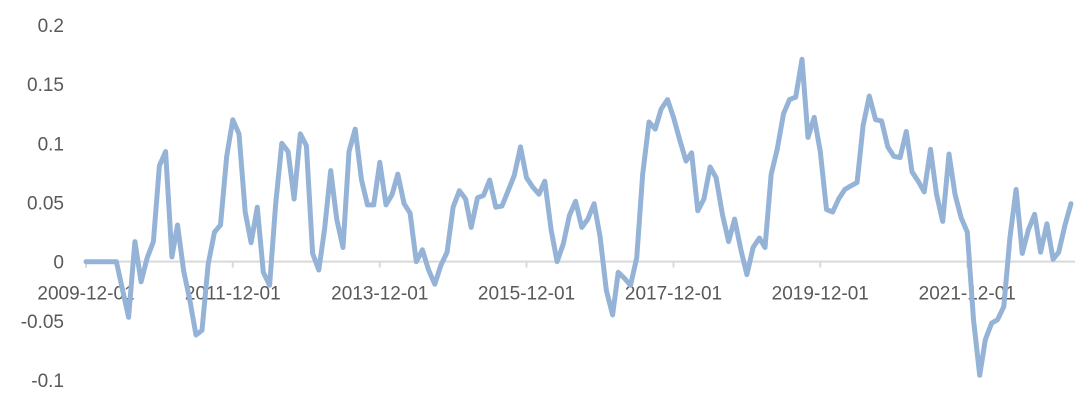 This screenshot has width=1086, height=410. I want to click on y-tick-label: 0.15, so click(45, 85).